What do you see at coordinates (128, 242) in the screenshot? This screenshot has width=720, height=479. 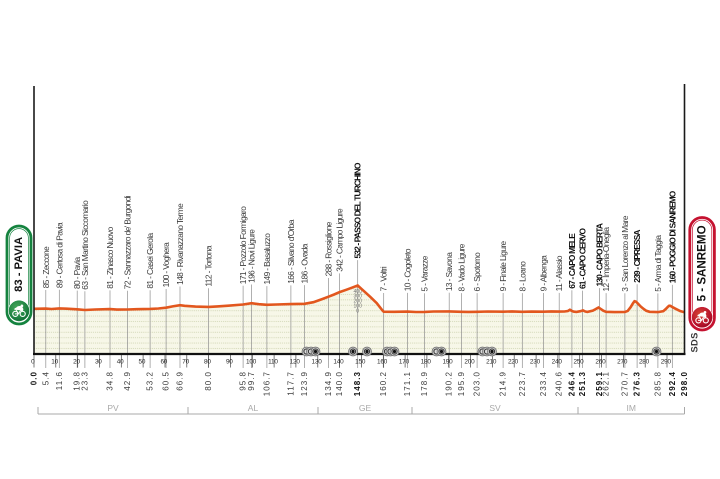 I see `svg-text: 72 - Sannazzaro de' Burgondi` at bounding box center [128, 242].